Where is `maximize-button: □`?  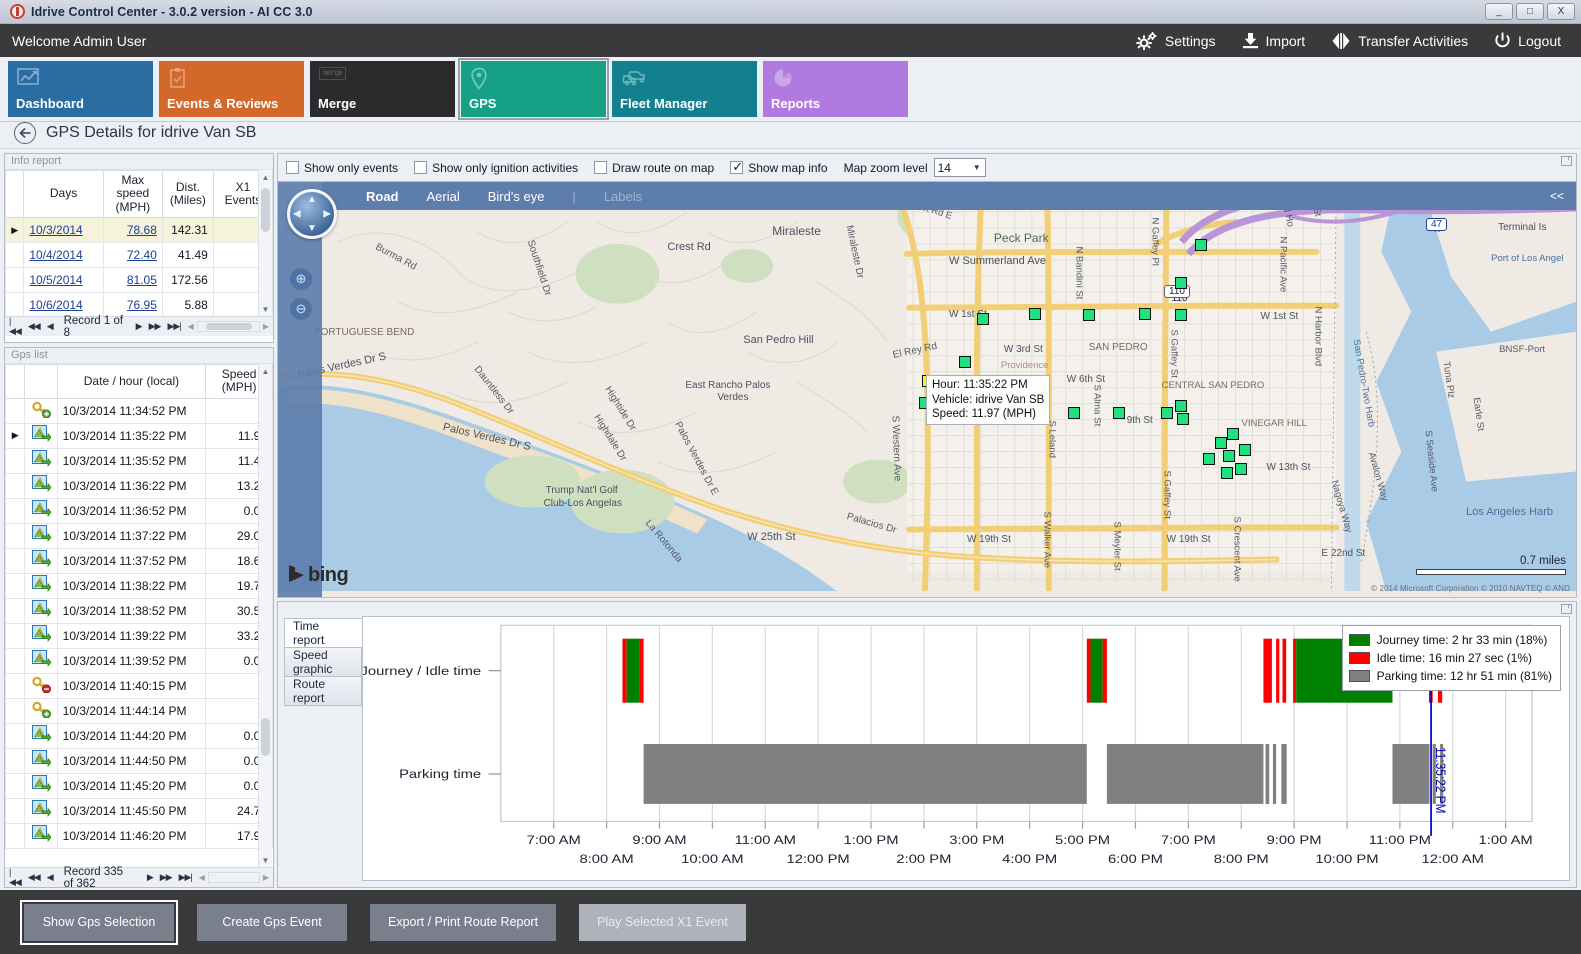 maximize-button: □ is located at coordinates (1530, 11).